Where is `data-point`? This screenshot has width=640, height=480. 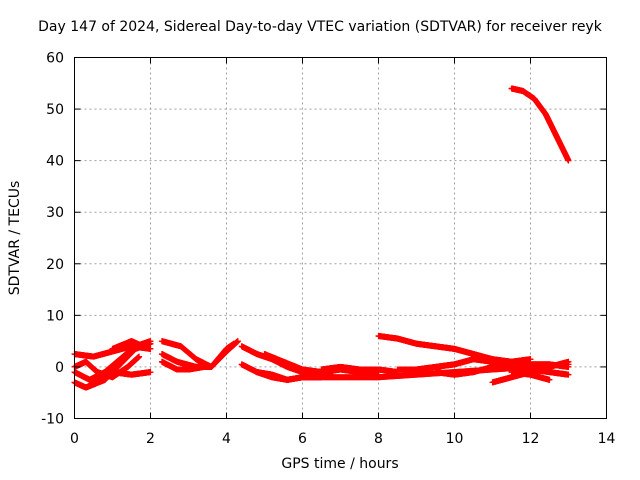
data-point is located at coordinates (150, 372).